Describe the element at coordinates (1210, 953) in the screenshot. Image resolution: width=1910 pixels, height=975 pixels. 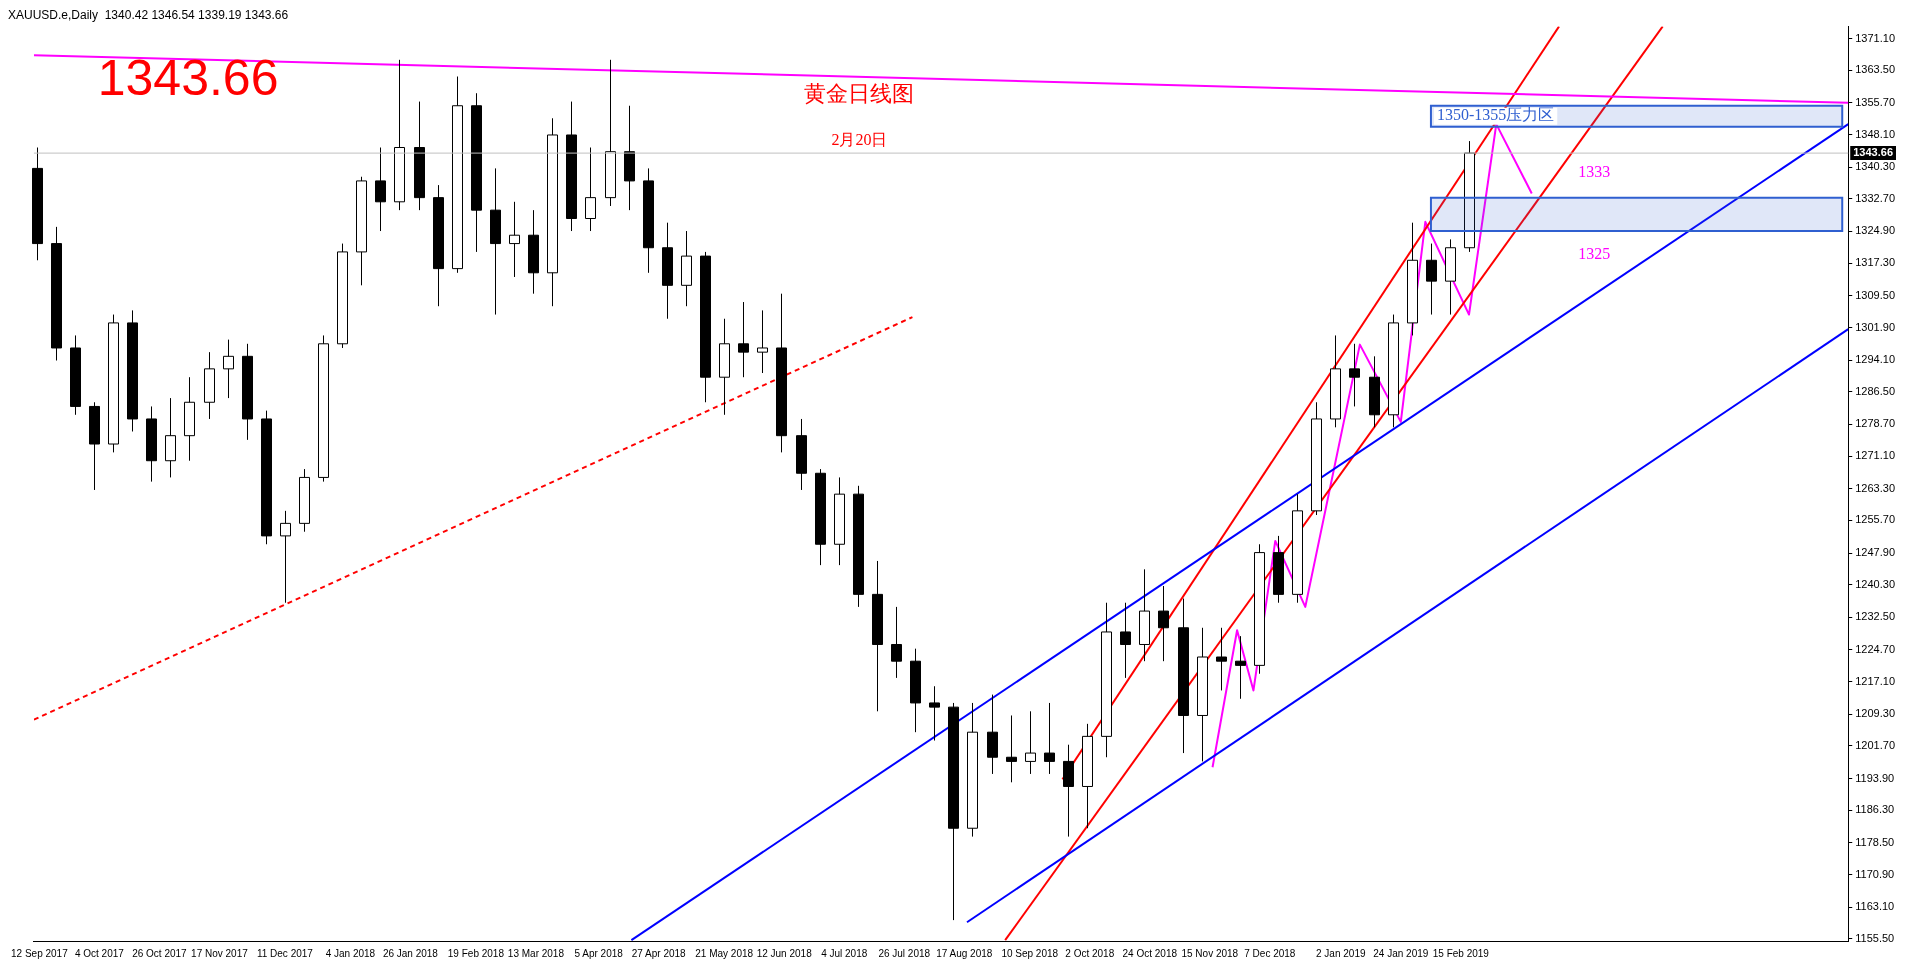
I see `x-tick-label: 15 Nov 2018` at that location.